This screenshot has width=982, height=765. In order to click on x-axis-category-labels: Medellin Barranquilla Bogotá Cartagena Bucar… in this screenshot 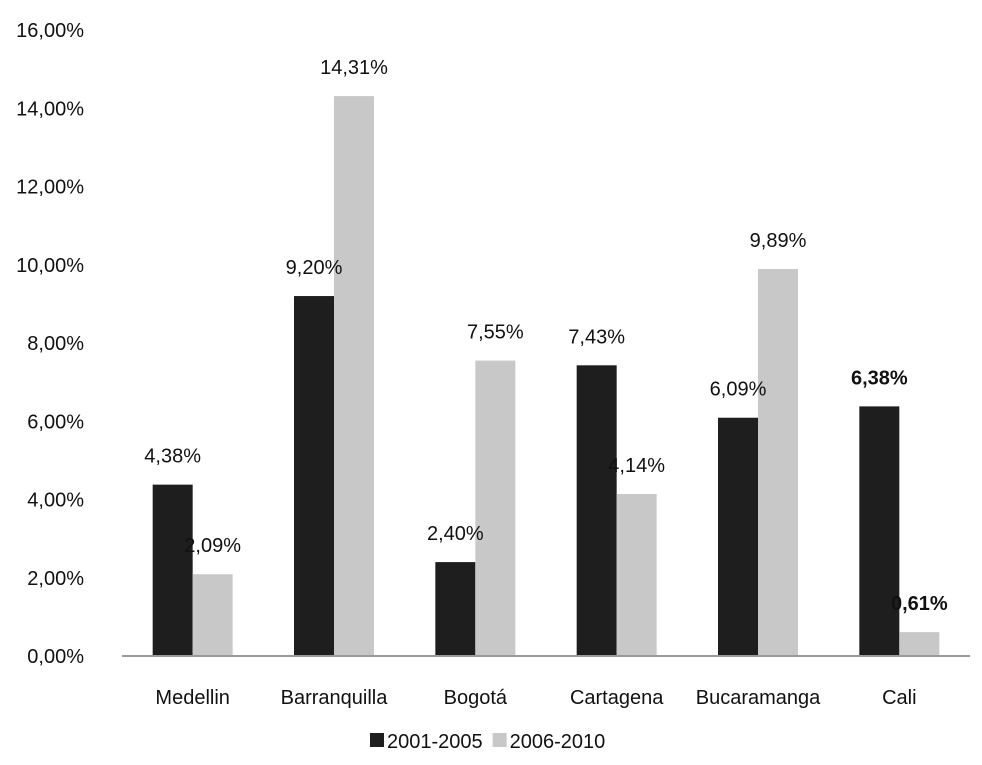, I will do `click(535, 698)`.